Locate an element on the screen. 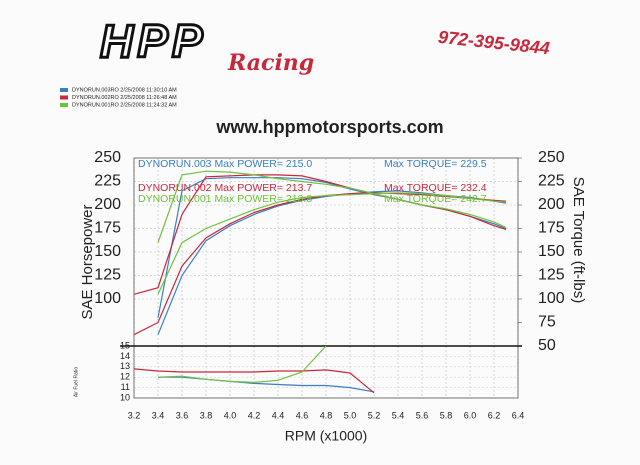 The height and width of the screenshot is (465, 640). x-tick-label: 5.0 is located at coordinates (350, 415).